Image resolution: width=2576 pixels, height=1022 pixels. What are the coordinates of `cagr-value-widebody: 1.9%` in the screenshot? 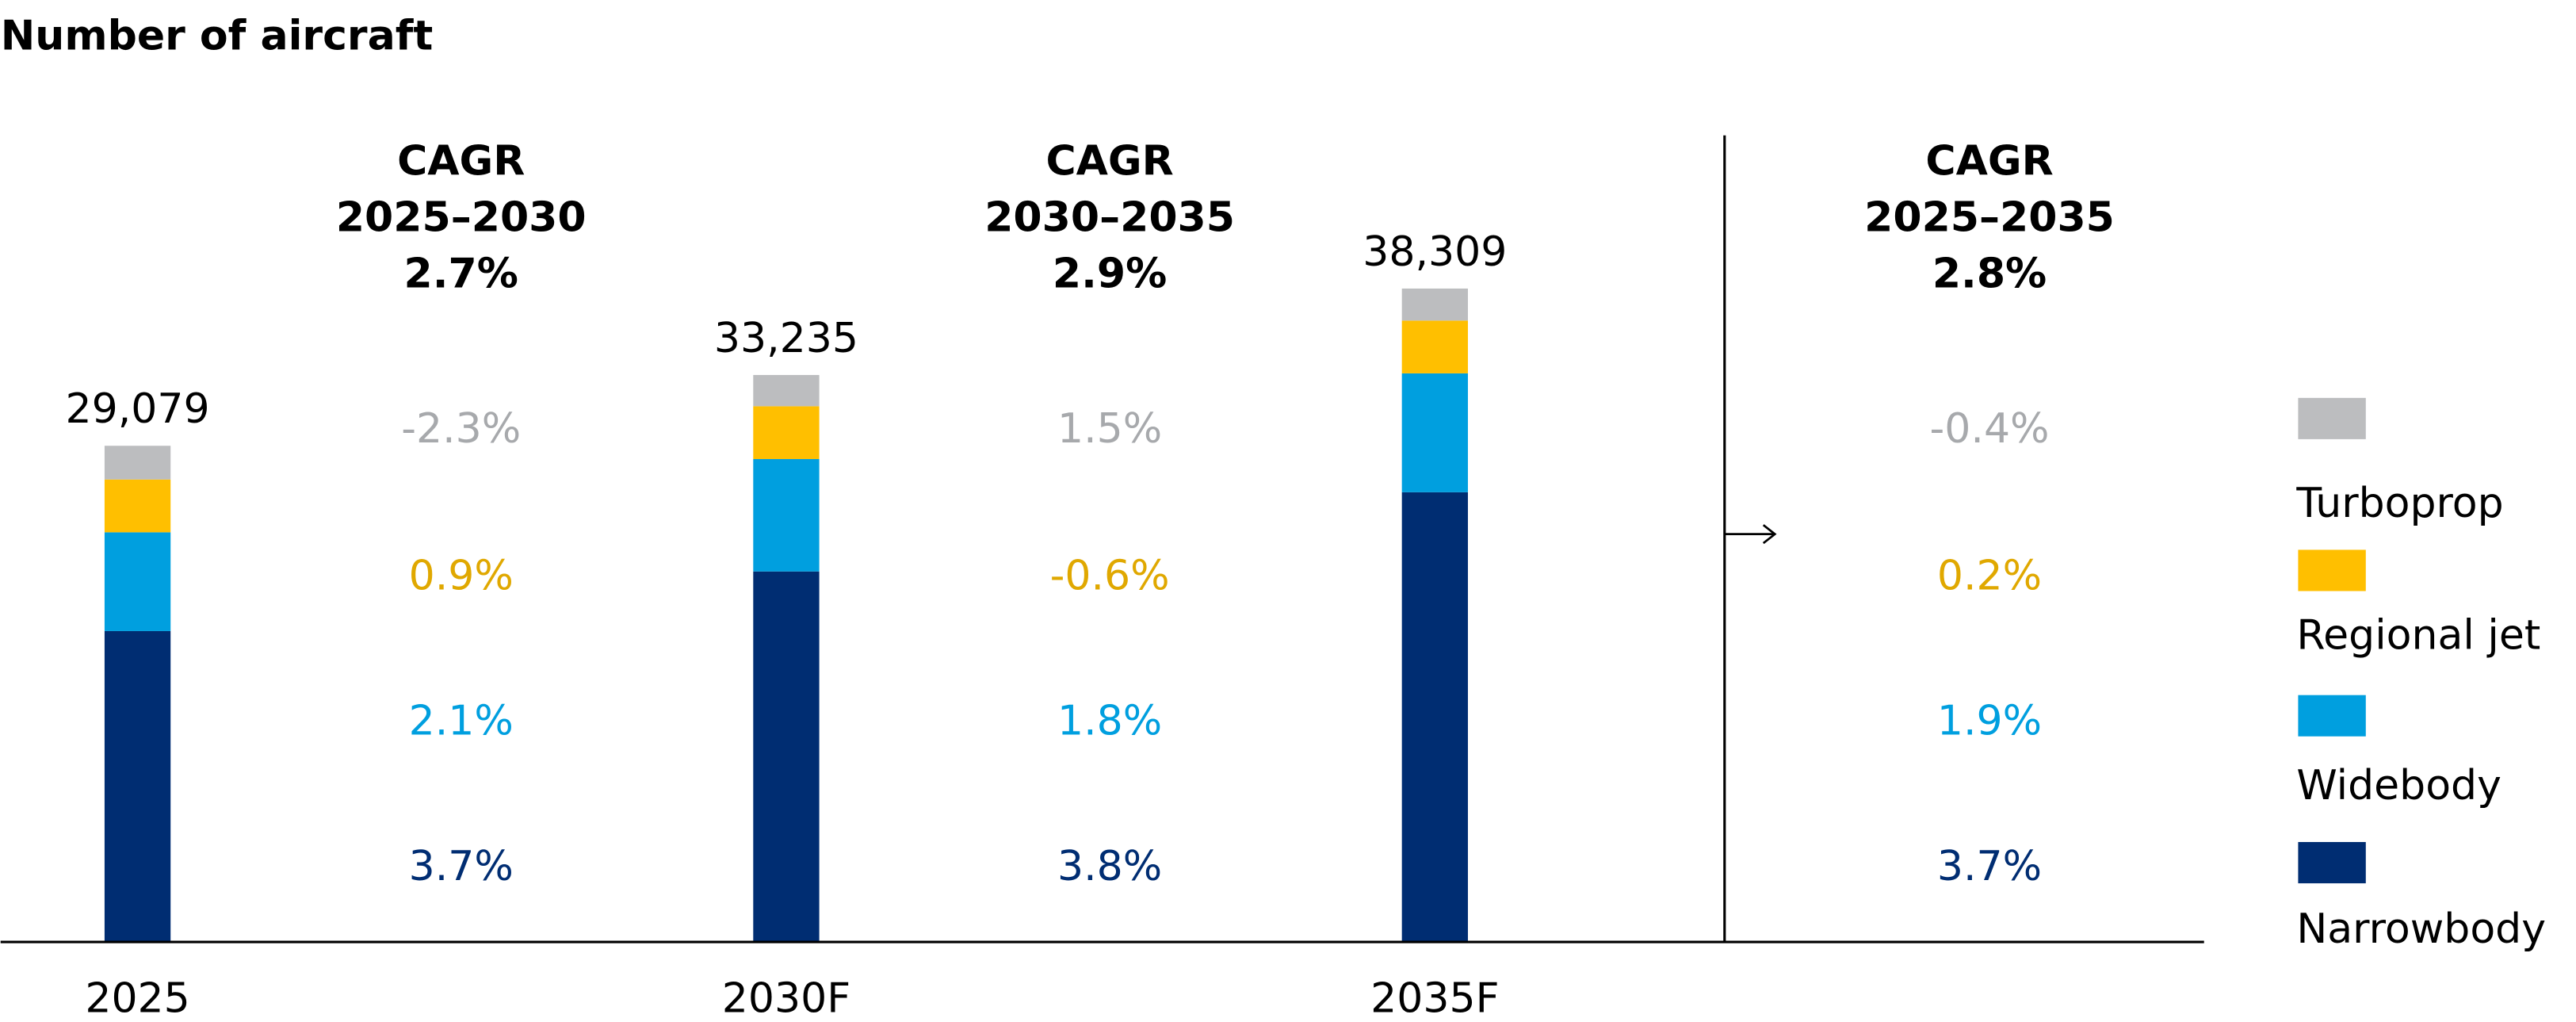 It's located at (1990, 721).